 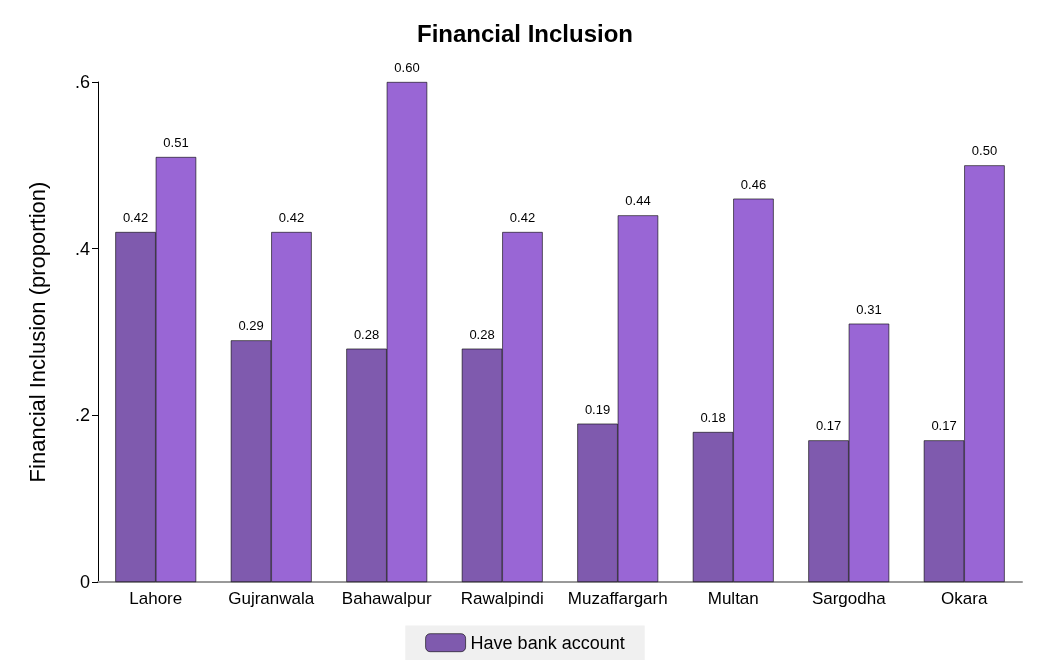 What do you see at coordinates (984, 151) in the screenshot?
I see `data-label: 0.50` at bounding box center [984, 151].